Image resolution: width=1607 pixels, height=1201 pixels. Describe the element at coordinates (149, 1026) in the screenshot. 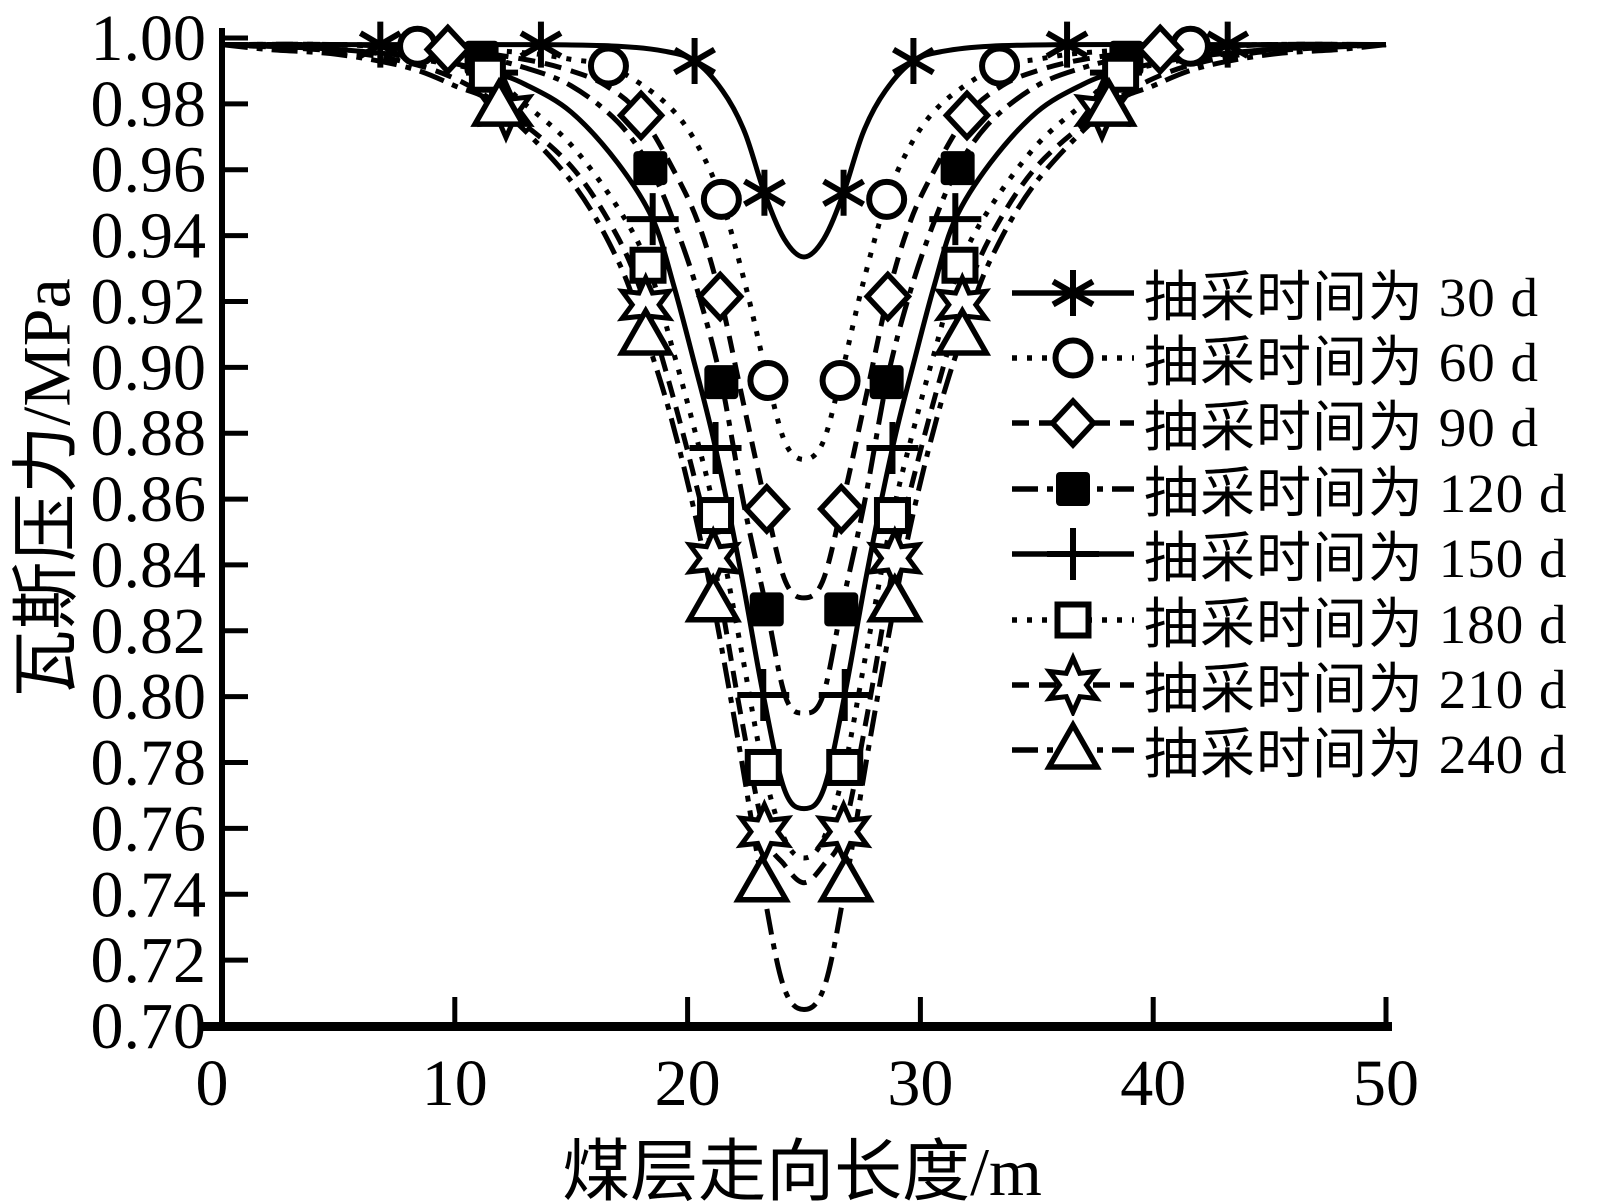

I see `y-tick-label: 0.70` at that location.